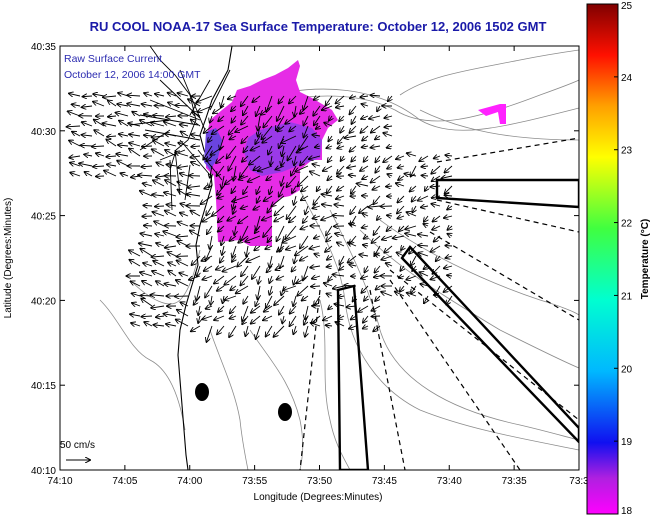 The image size is (651, 518). Describe the element at coordinates (319, 481) in the screenshot. I see `x-tick-label: 73:50` at that location.